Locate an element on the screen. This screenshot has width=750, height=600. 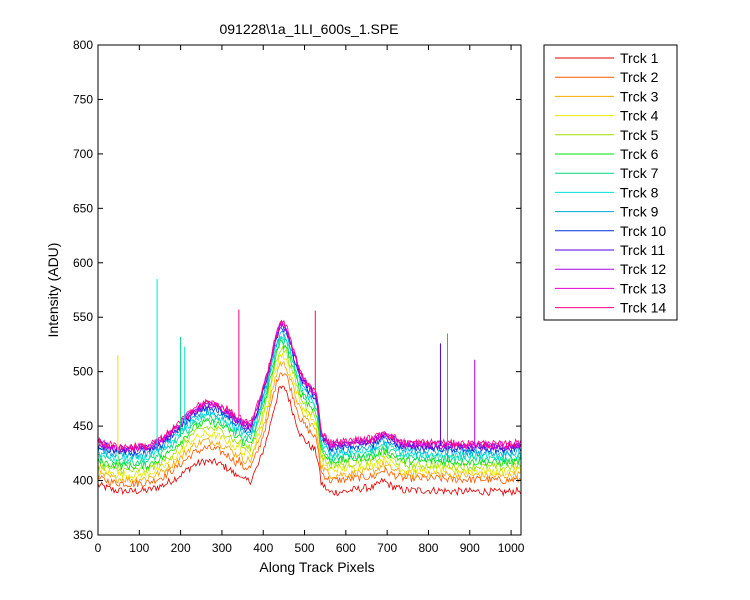
y-tick-label: 700 is located at coordinates (83, 154).